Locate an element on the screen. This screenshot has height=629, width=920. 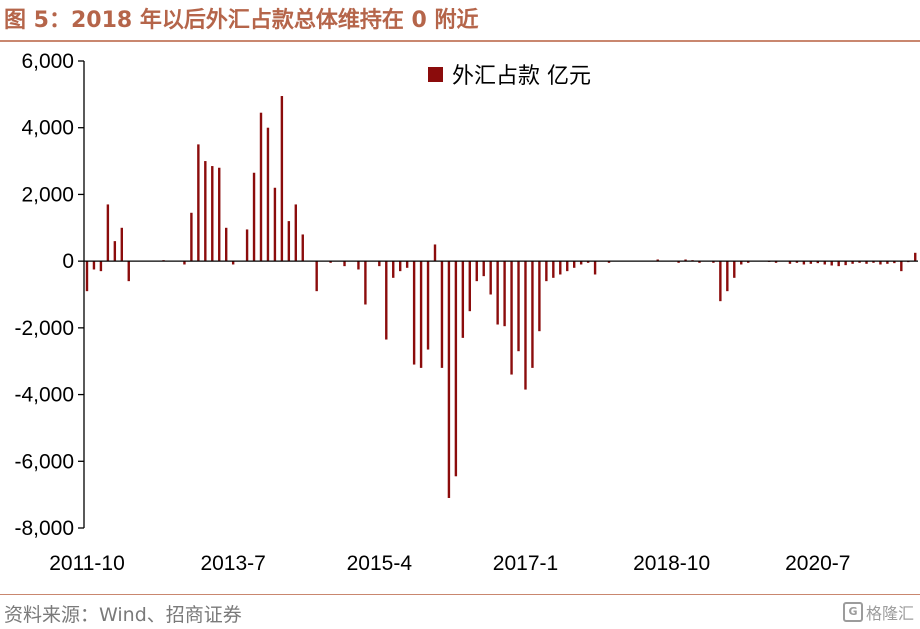
legend-label: 外汇占款 亿元 is located at coordinates (521, 76).